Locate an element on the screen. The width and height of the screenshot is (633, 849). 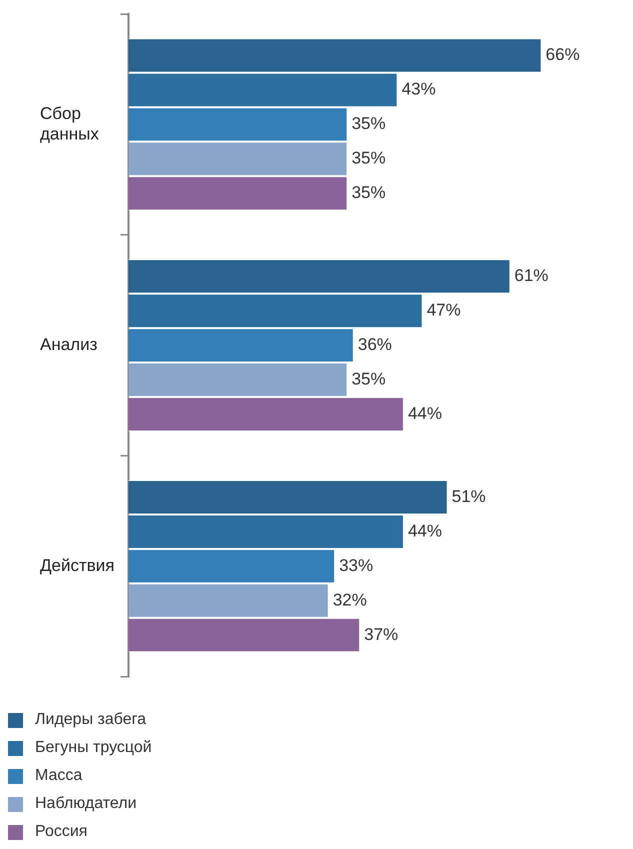
legend-label: Масса is located at coordinates (58, 776).